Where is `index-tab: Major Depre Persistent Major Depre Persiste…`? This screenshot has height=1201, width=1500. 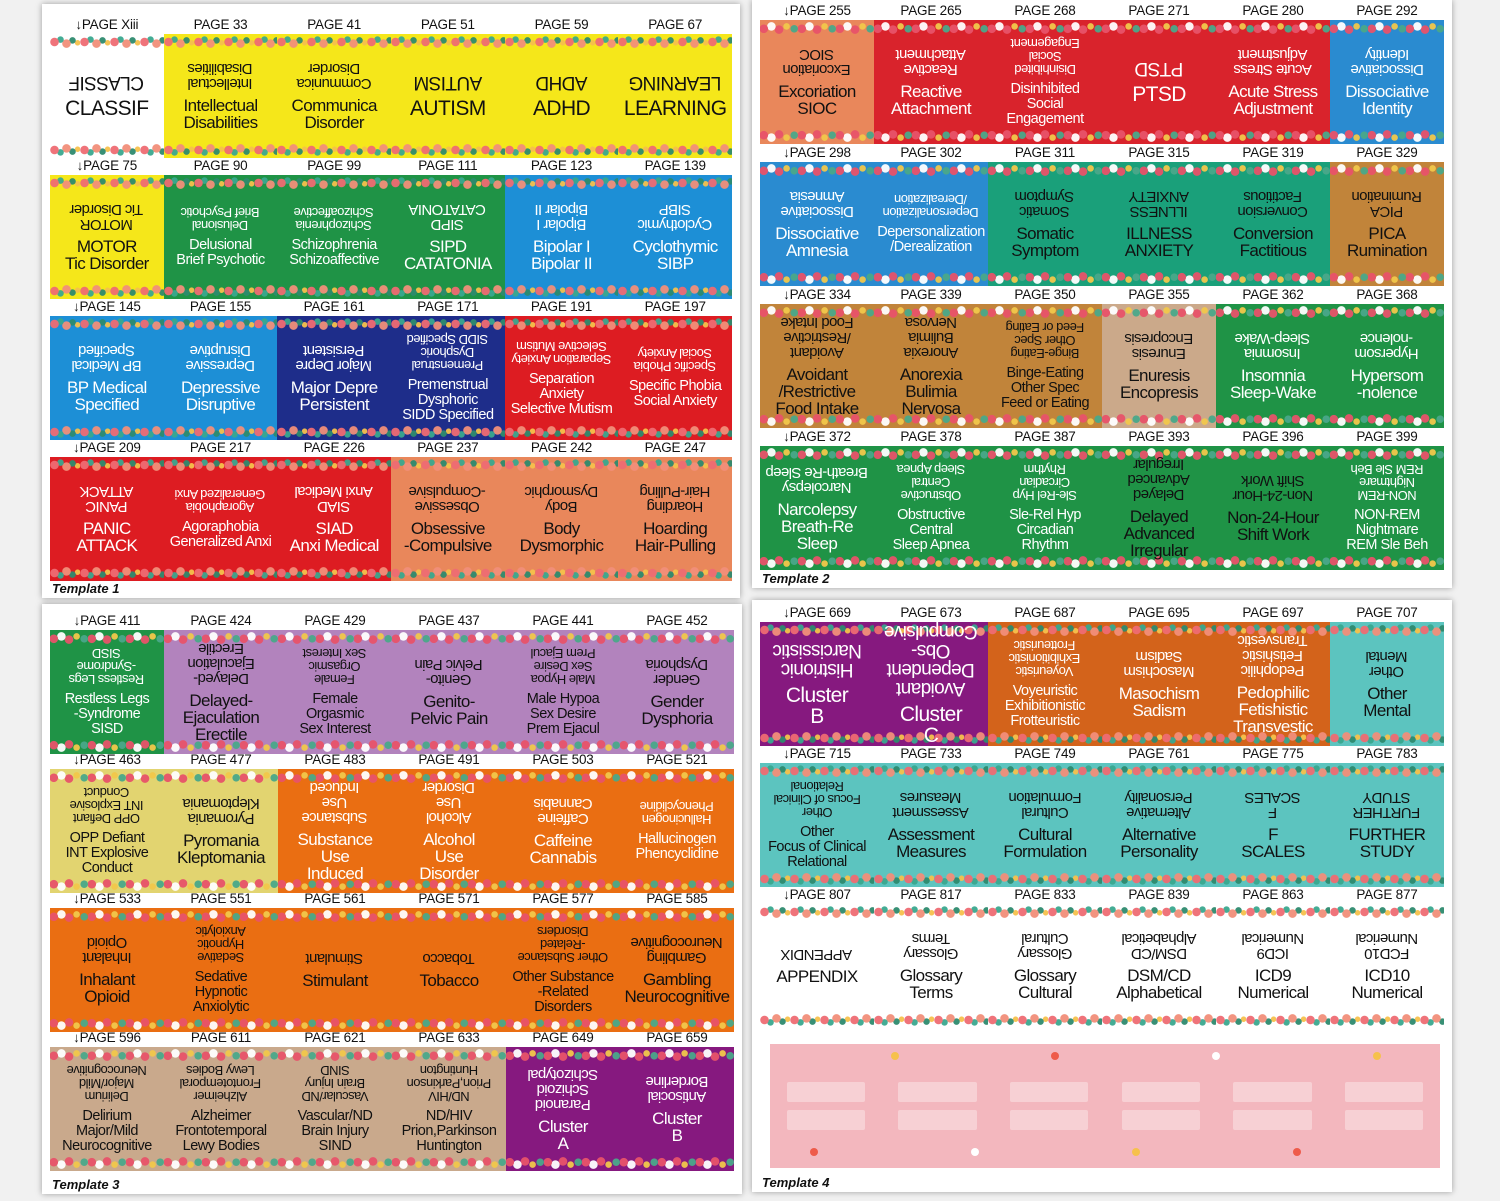
index-tab: Major Depre Persistent Major Depre Persiste… is located at coordinates (334, 378).